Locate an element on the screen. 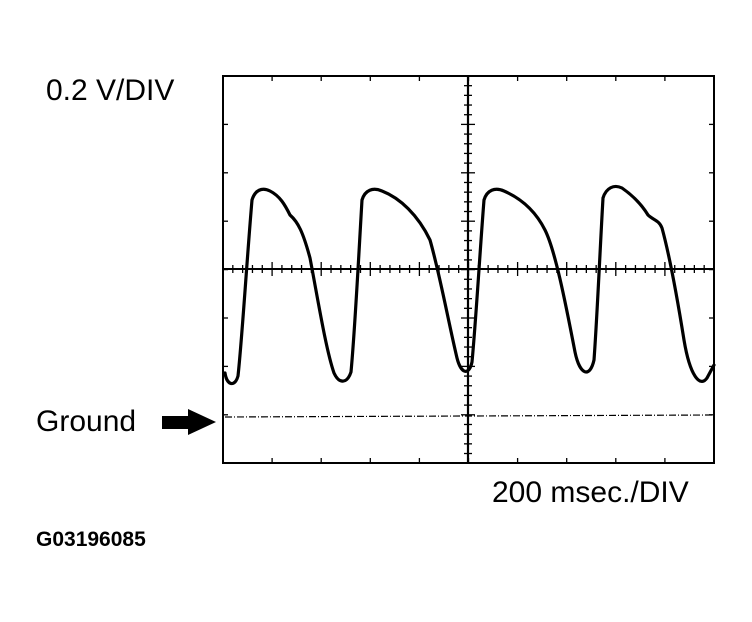 The height and width of the screenshot is (622, 752). figure-code: G03196085 is located at coordinates (91, 539).